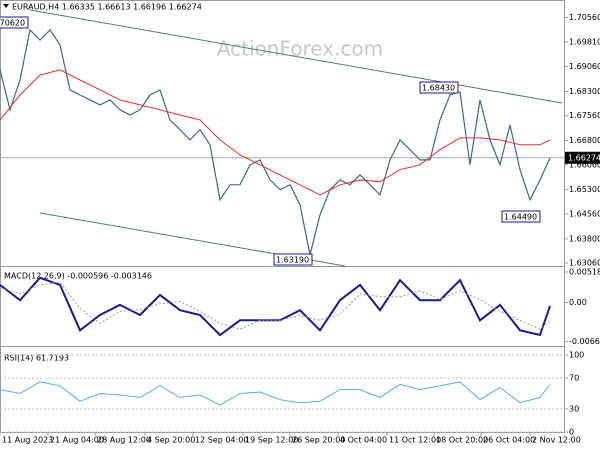  What do you see at coordinates (556, 440) in the screenshot?
I see `x-tick-label: 2 Nov 12:00` at bounding box center [556, 440].